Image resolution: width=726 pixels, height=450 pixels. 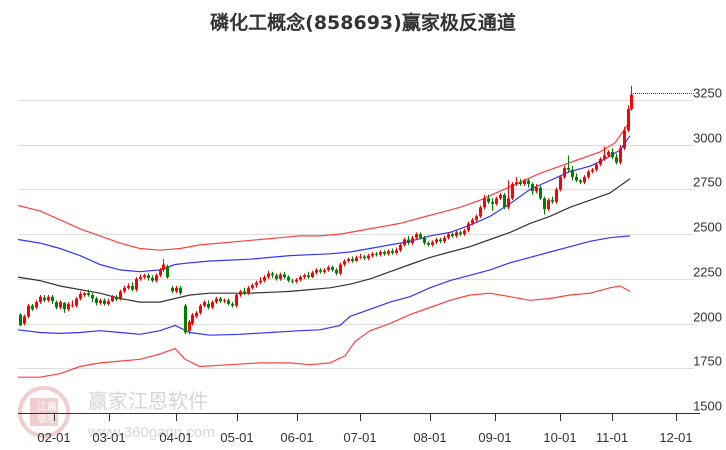 I want to click on x-tick-label: 10-01, so click(x=559, y=437).